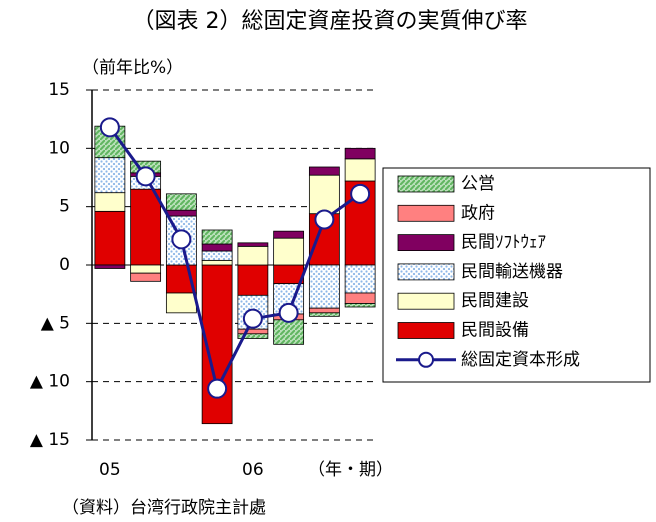  Describe the element at coordinates (350, 470) in the screenshot. I see `x-axis-label: （年・期）` at that location.